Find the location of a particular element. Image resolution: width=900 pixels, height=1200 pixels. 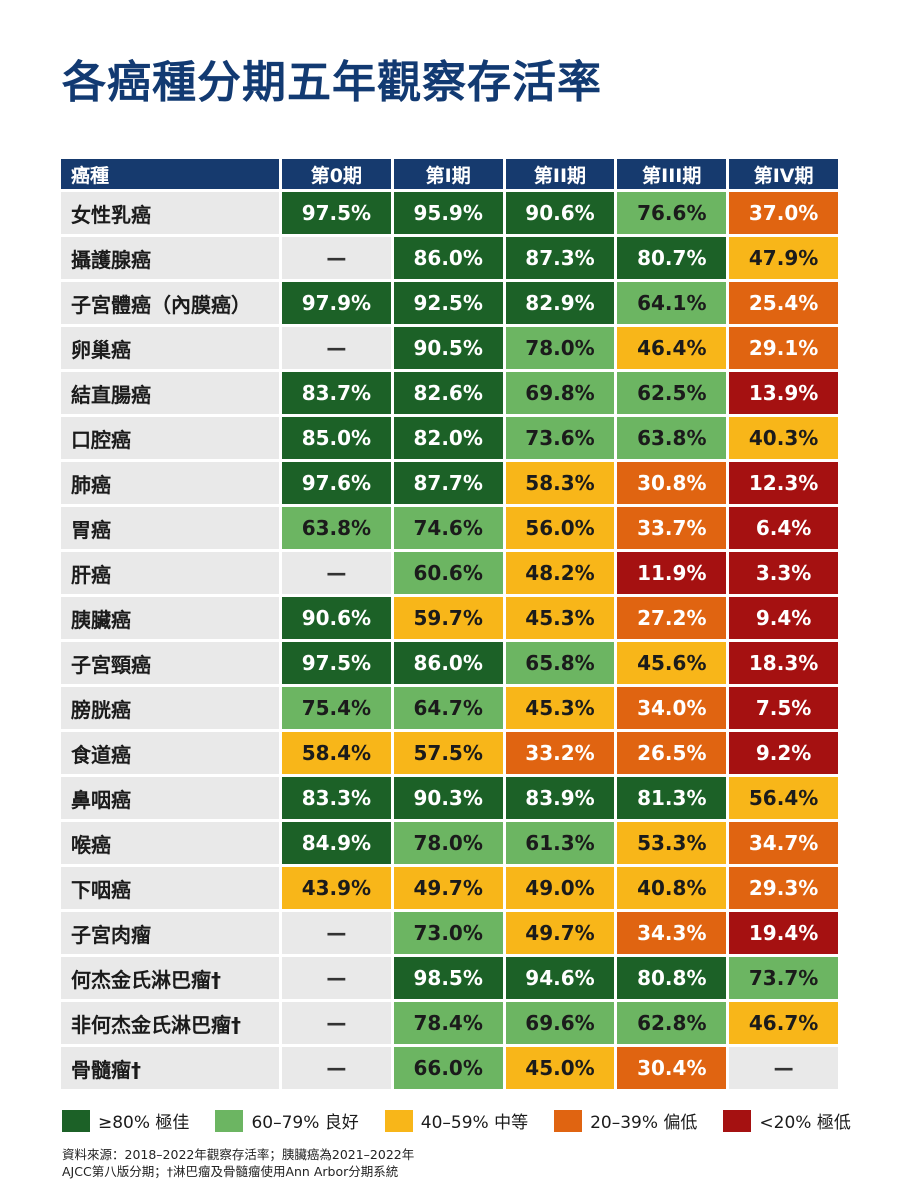

header-cancer-type: 癌種 is located at coordinates (170, 174).